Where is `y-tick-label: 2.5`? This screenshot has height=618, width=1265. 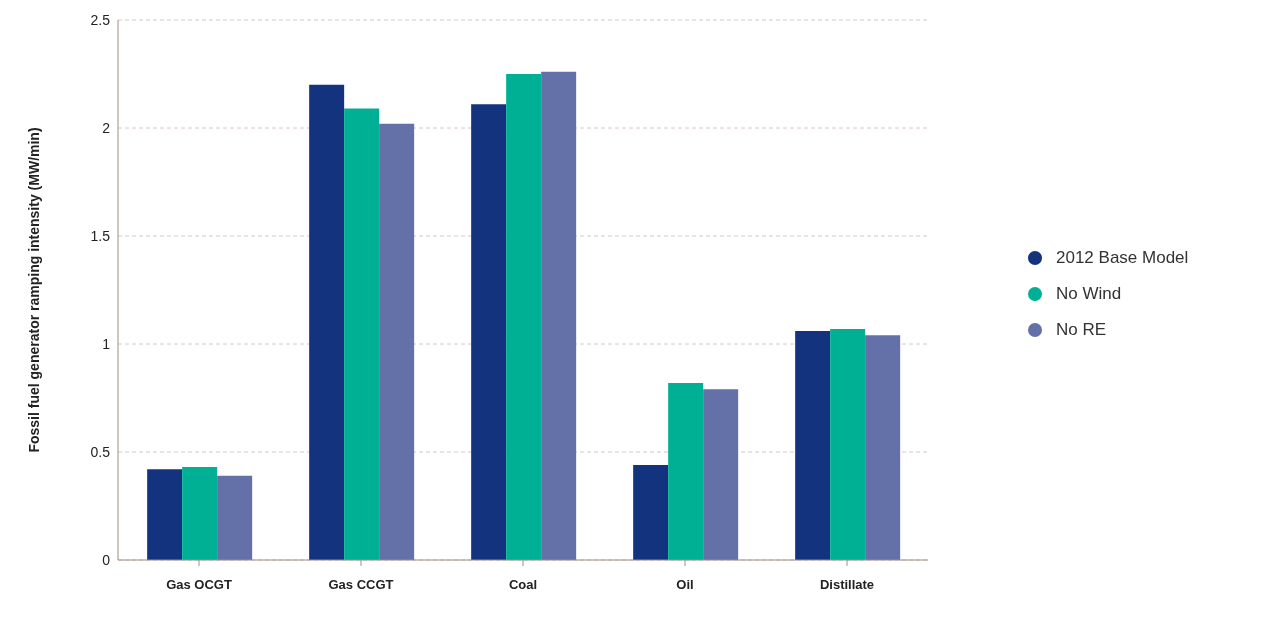
y-tick-label: 2.5 is located at coordinates (100, 19).